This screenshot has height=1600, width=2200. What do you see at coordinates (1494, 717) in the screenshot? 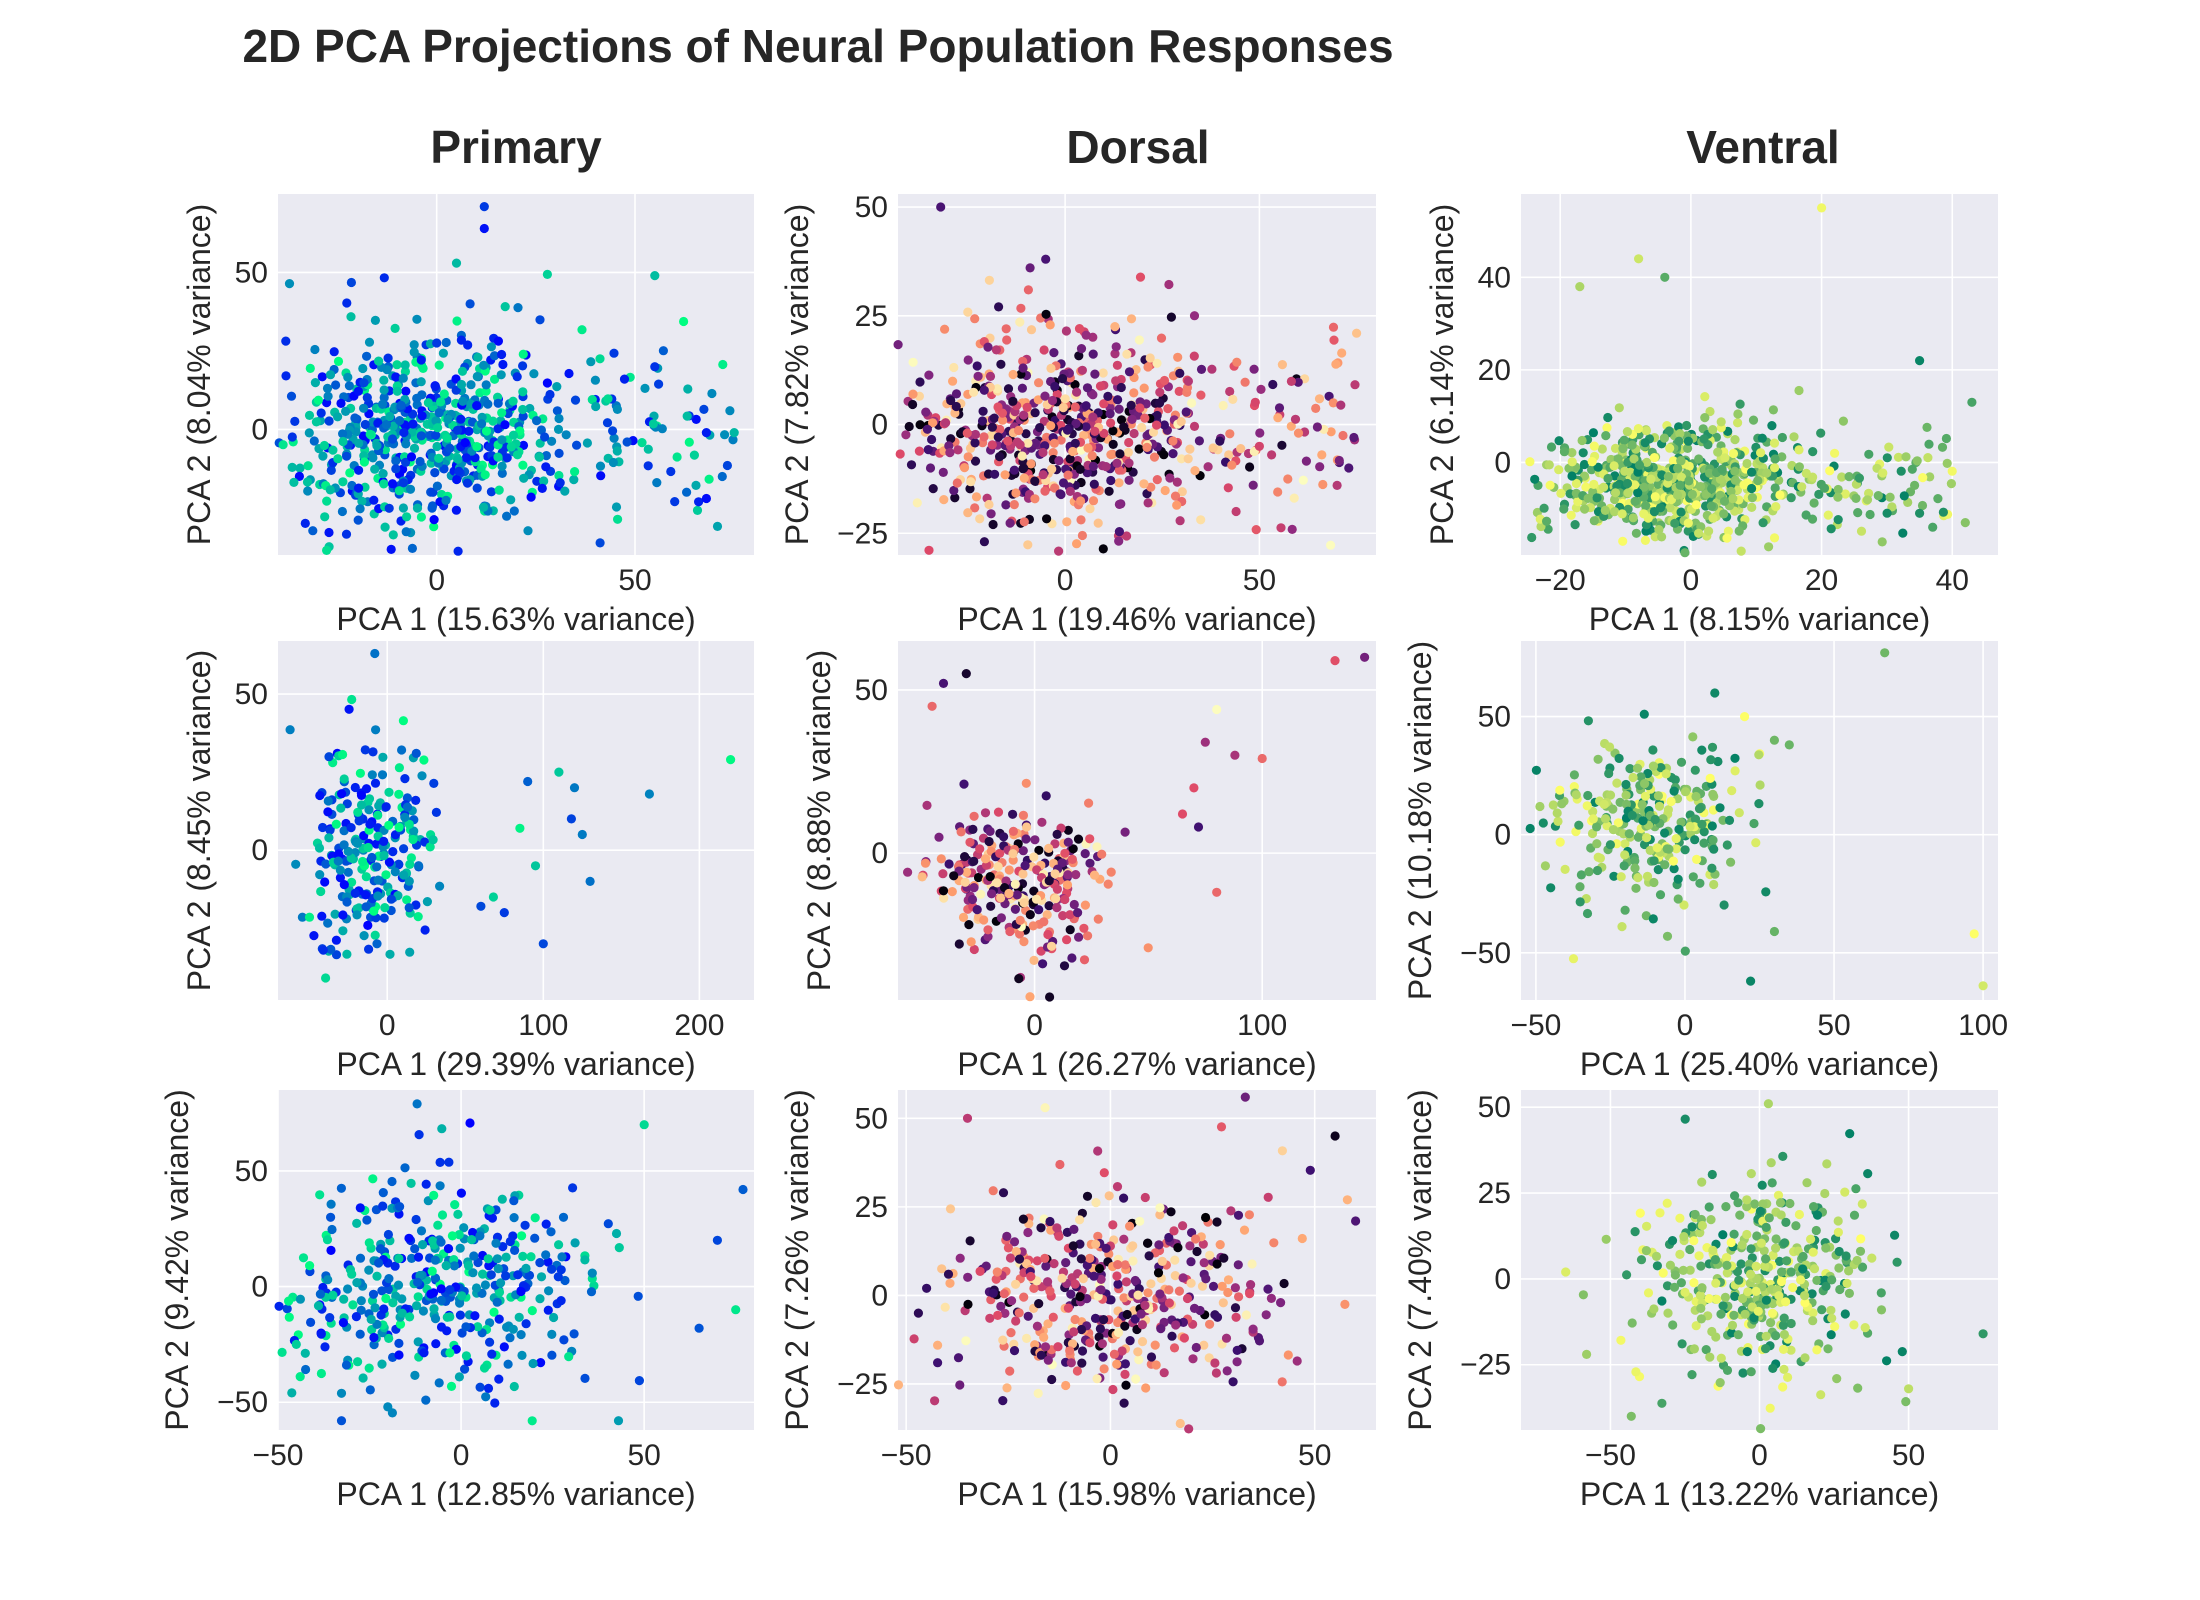
I see `y-tick-label: 50` at bounding box center [1494, 717].